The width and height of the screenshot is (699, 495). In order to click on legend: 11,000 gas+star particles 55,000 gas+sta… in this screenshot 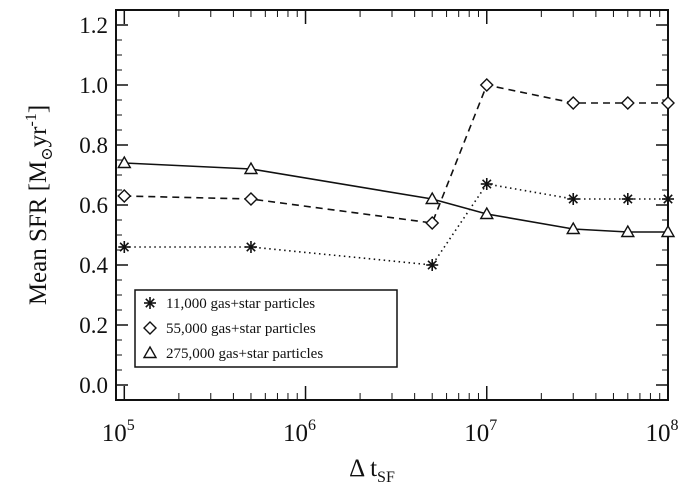, I will do `click(266, 328)`.